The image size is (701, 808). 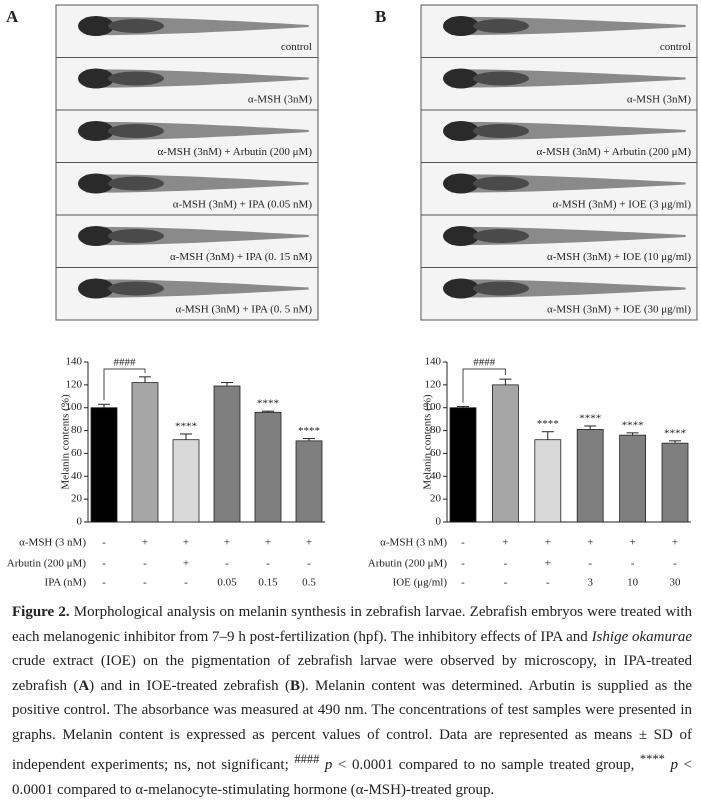 What do you see at coordinates (241, 257) in the screenshot?
I see `image-label: α-MSH (3nM) + IPA (0. 15 nM)` at bounding box center [241, 257].